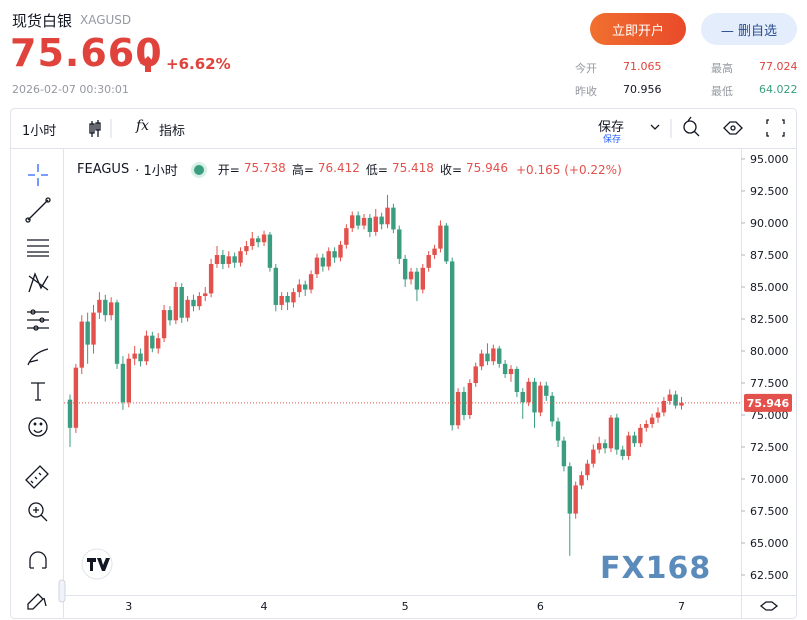 The height and width of the screenshot is (620, 807). I want to click on y-tick-label: 85.000, so click(769, 287).